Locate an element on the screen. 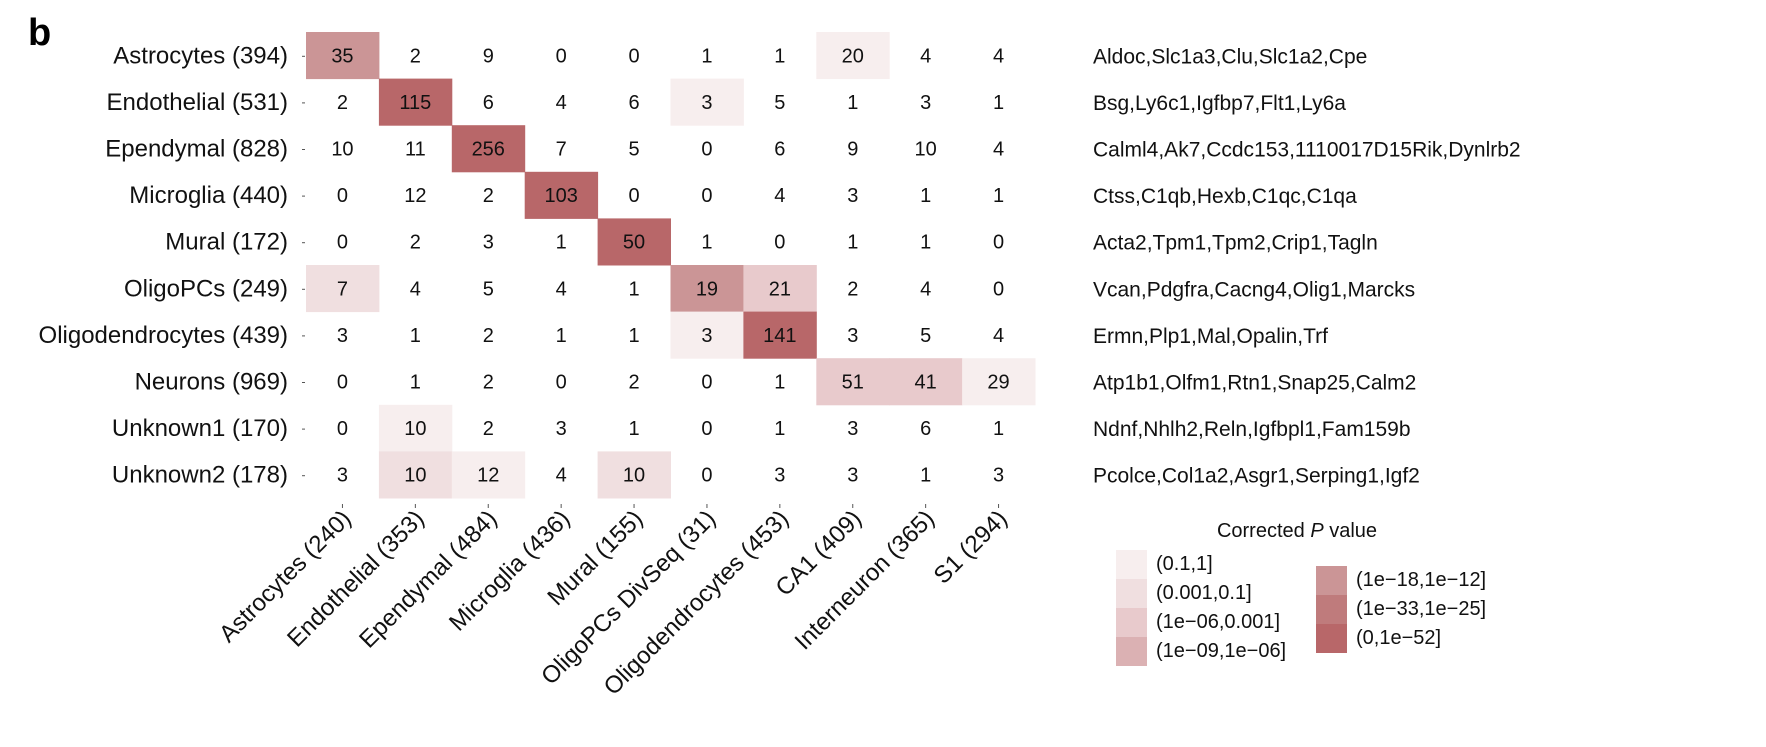  row-label: Oligodendrocytes (439) is located at coordinates (163, 335).